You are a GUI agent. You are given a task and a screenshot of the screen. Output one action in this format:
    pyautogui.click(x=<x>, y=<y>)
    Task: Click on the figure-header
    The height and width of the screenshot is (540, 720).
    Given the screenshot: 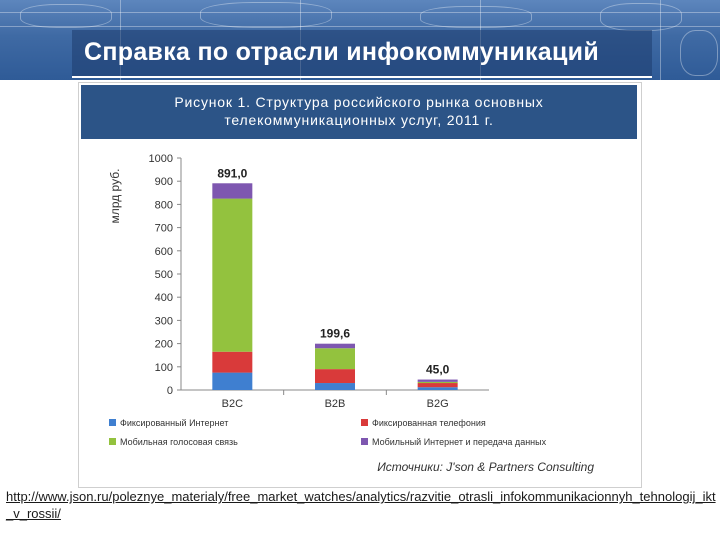 What is the action you would take?
    pyautogui.click(x=359, y=112)
    